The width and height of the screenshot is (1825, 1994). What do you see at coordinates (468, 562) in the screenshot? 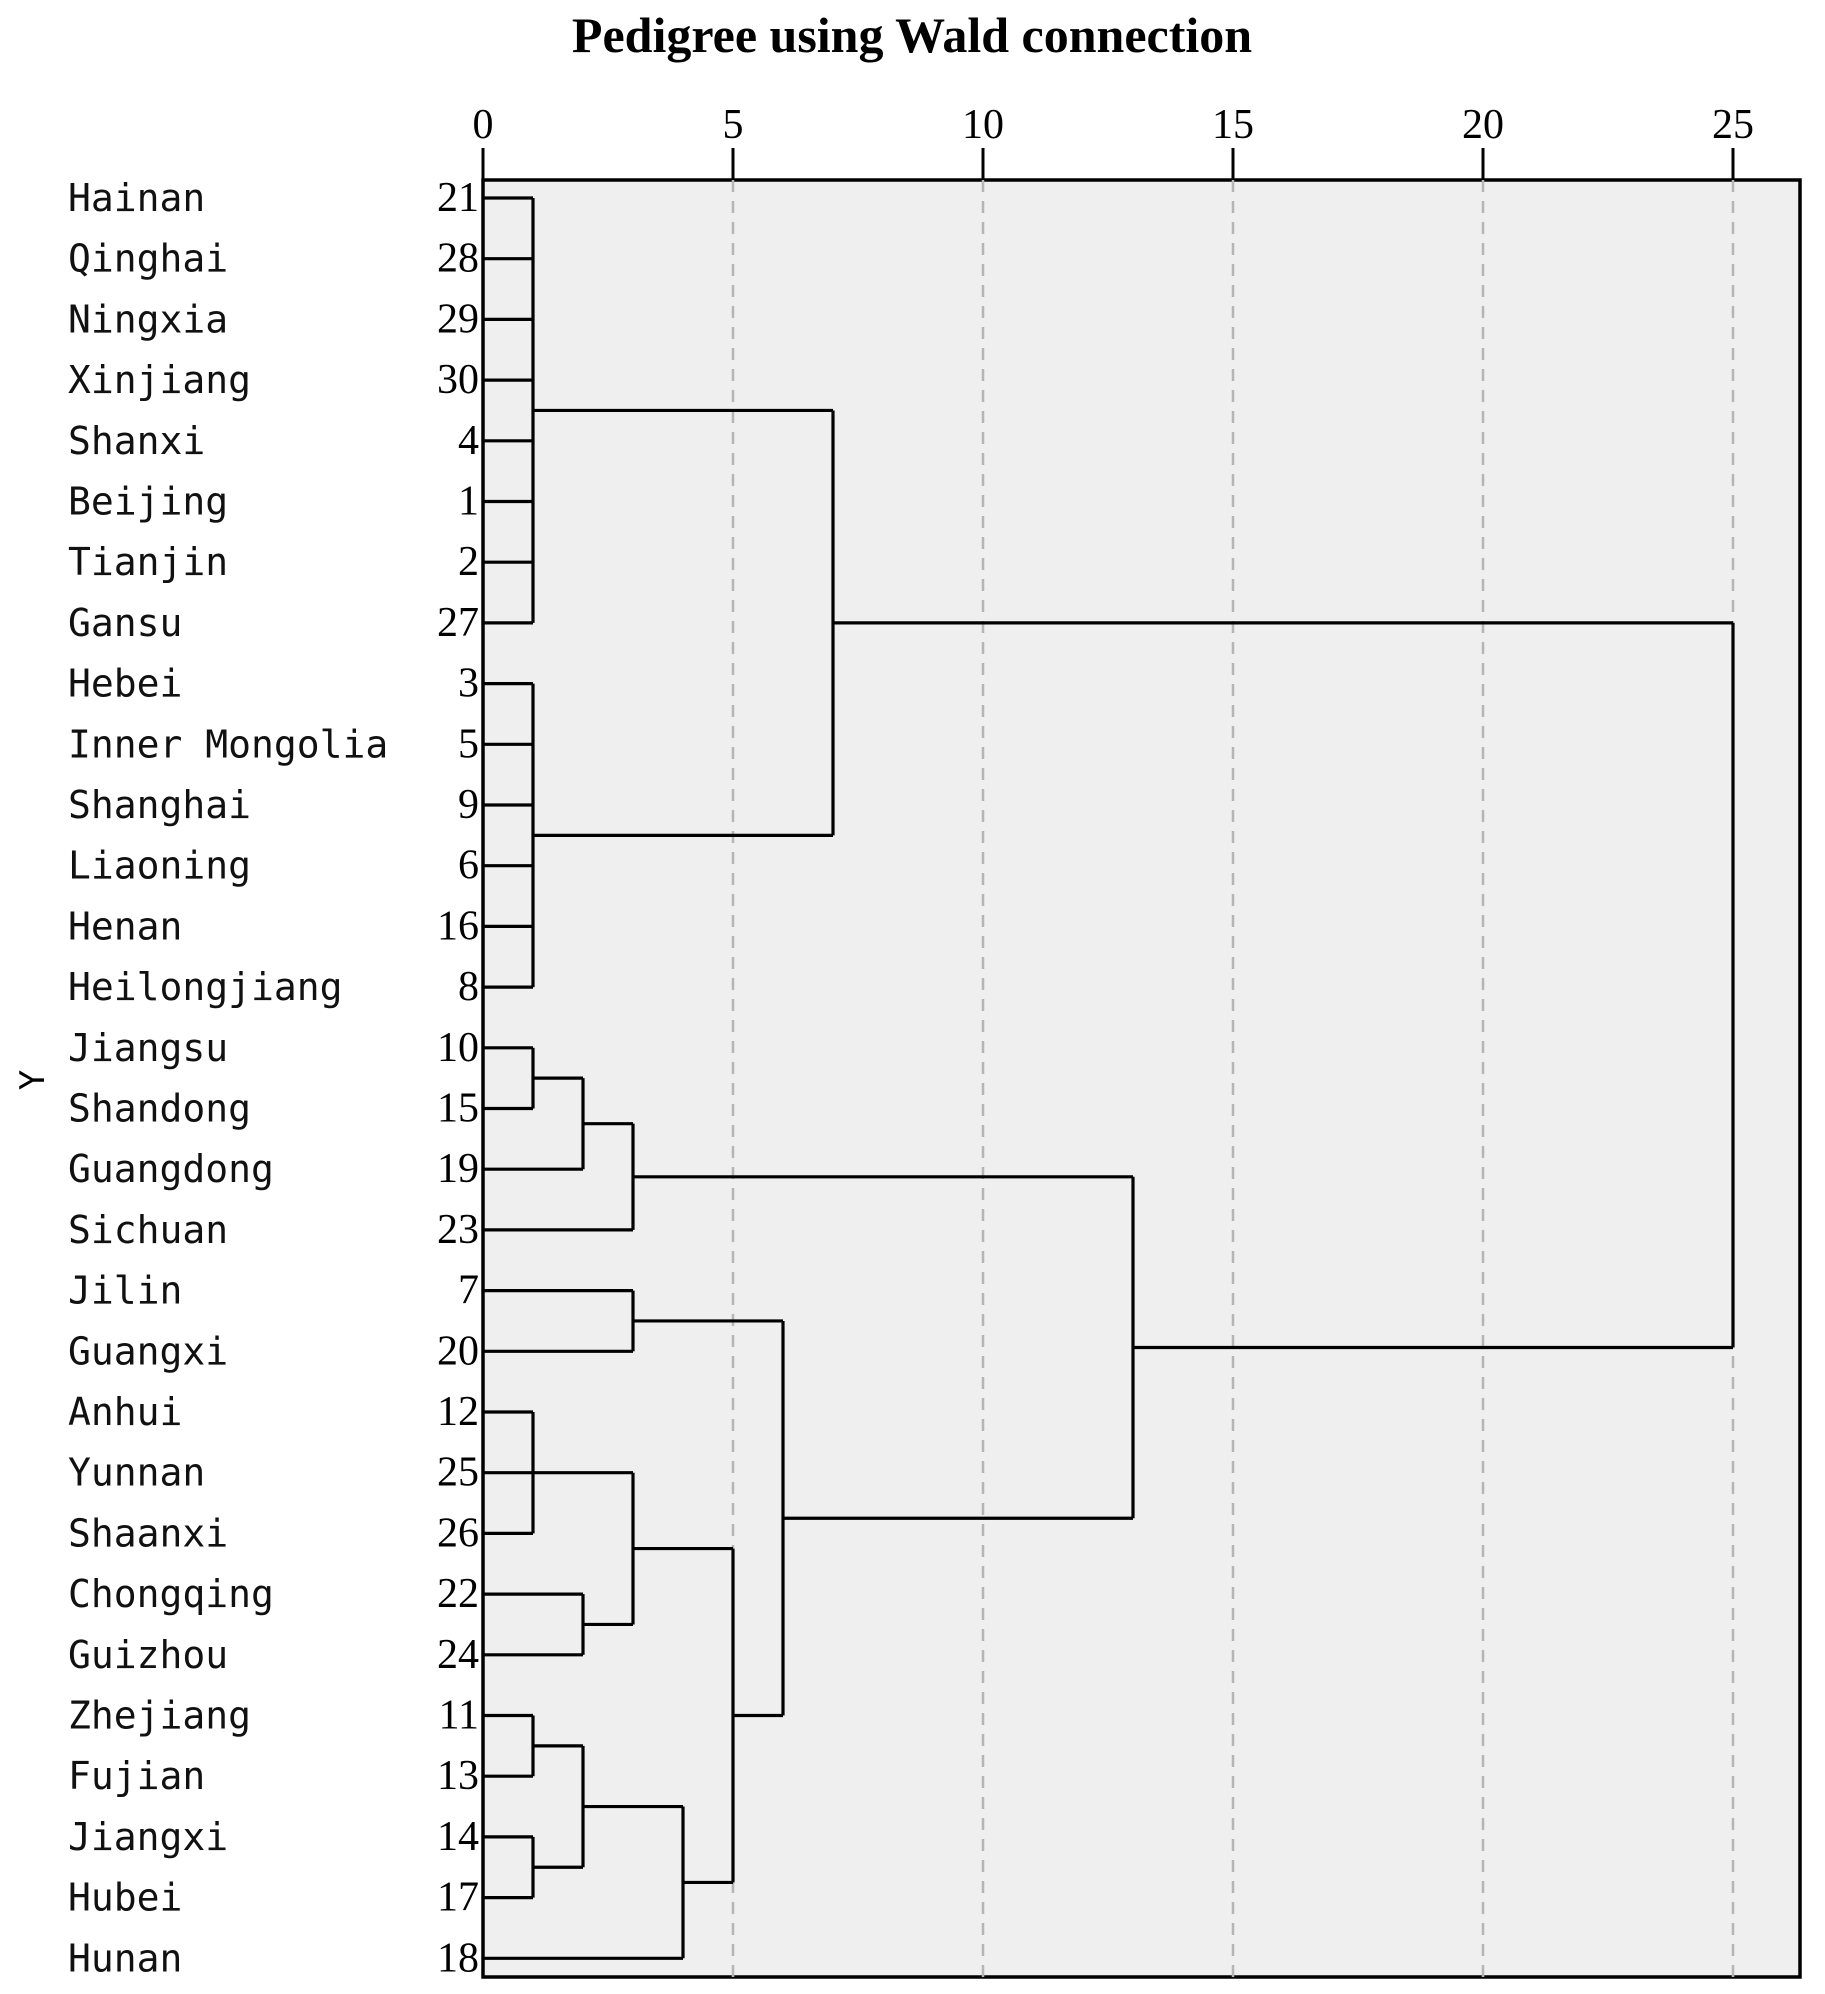
I see `leaf-number-label: 2` at bounding box center [468, 562].